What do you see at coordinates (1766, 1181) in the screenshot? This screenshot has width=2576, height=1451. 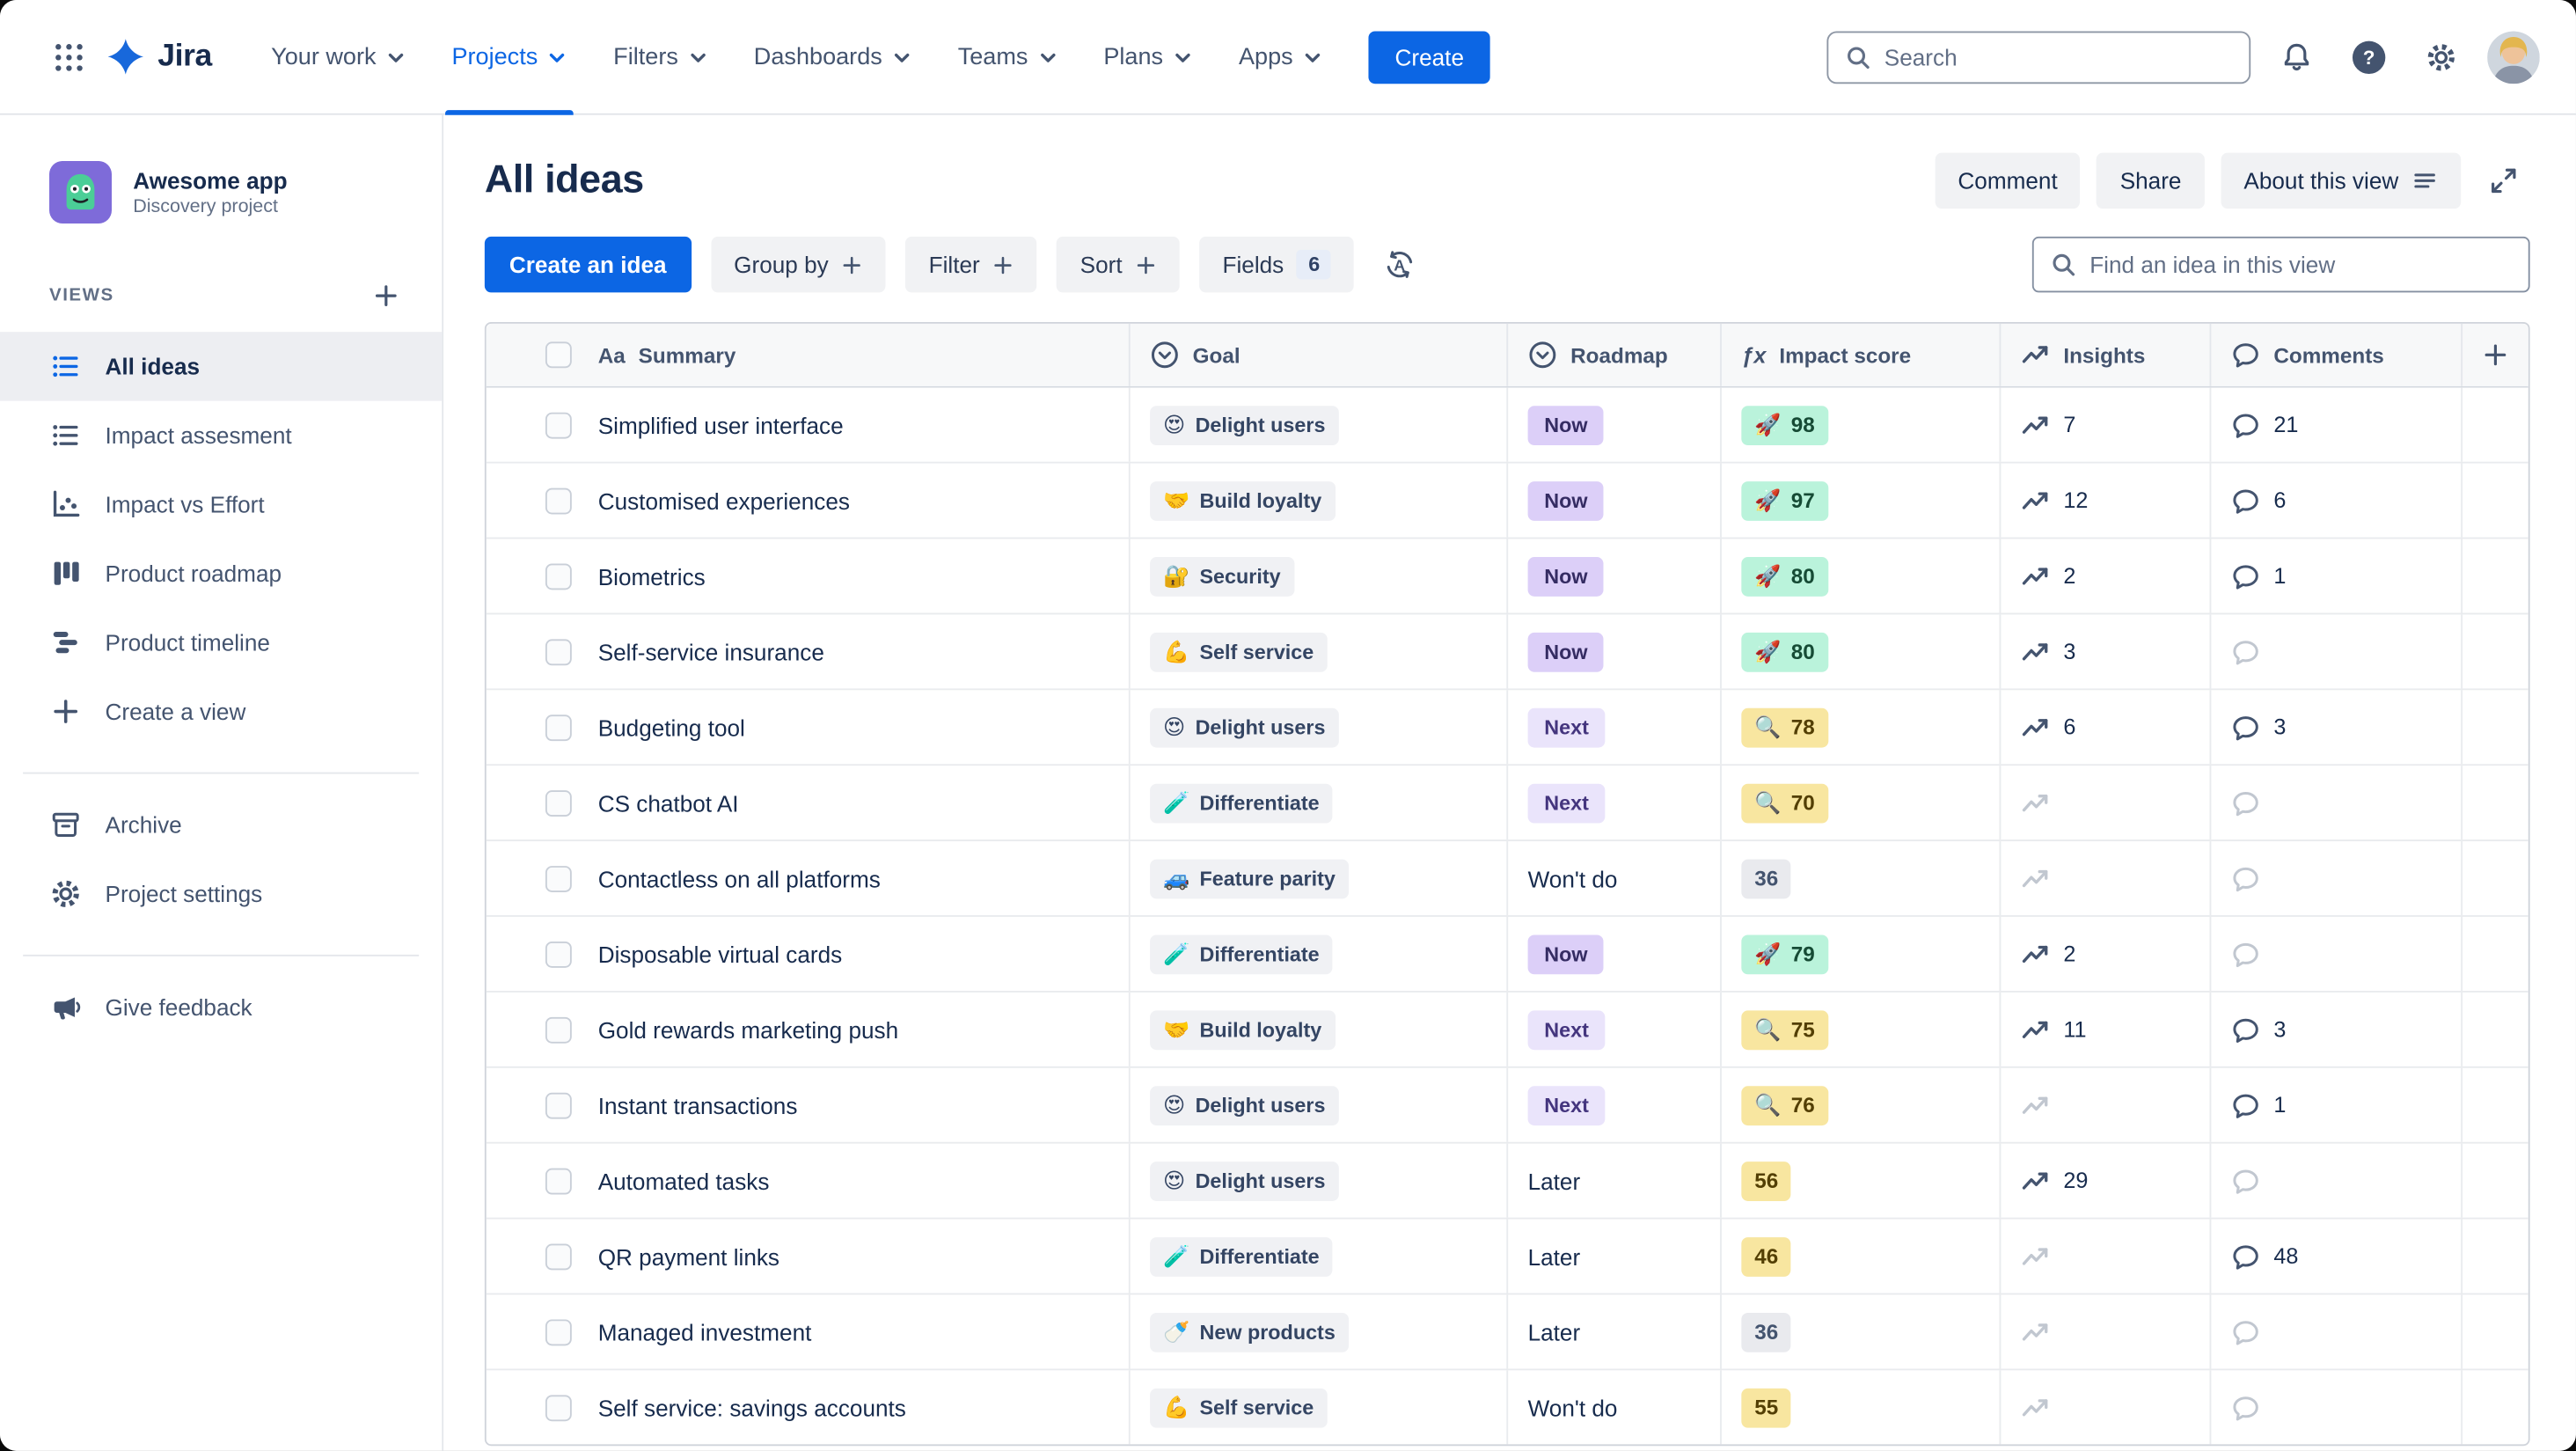 I see `impact-score-badge: 56` at bounding box center [1766, 1181].